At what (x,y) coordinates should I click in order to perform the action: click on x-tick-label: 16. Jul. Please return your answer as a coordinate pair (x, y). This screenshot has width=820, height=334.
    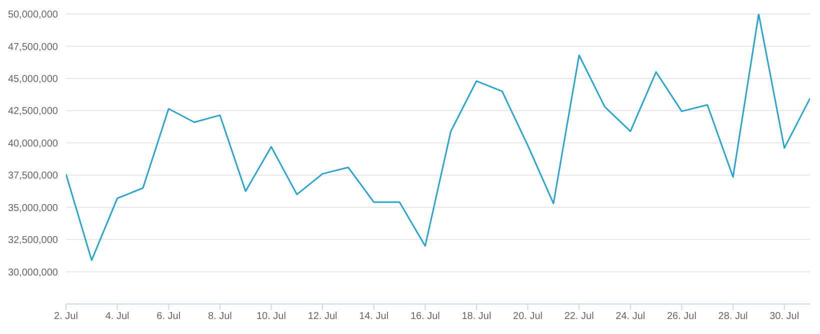
    Looking at the image, I should click on (425, 316).